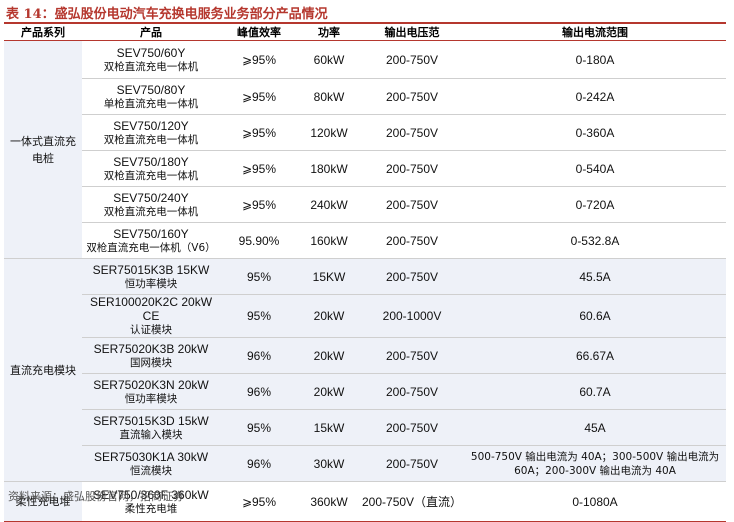 This screenshot has height=522, width=734. I want to click on product-name: SER75020K3N 20kW, so click(151, 384).